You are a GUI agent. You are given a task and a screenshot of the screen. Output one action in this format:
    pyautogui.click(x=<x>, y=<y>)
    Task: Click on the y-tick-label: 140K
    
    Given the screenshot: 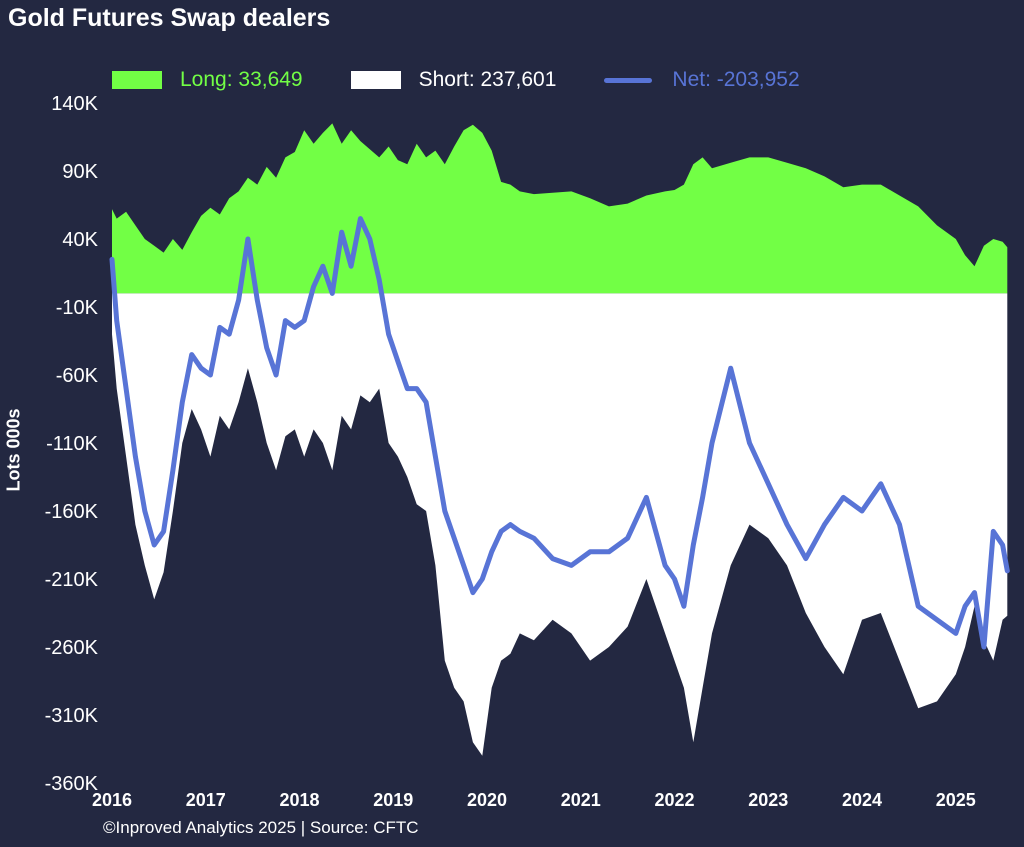 What is the action you would take?
    pyautogui.click(x=74, y=104)
    